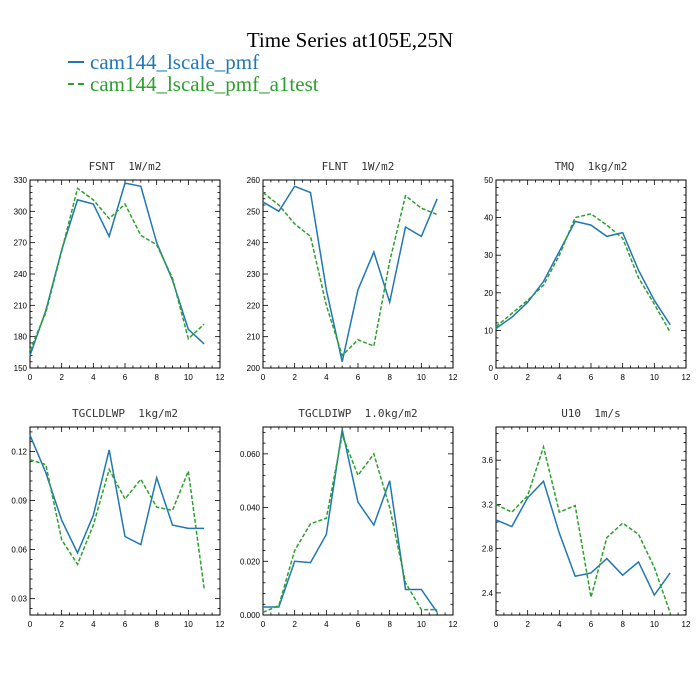  Describe the element at coordinates (254, 180) in the screenshot. I see `y-tick-label: 260` at that location.